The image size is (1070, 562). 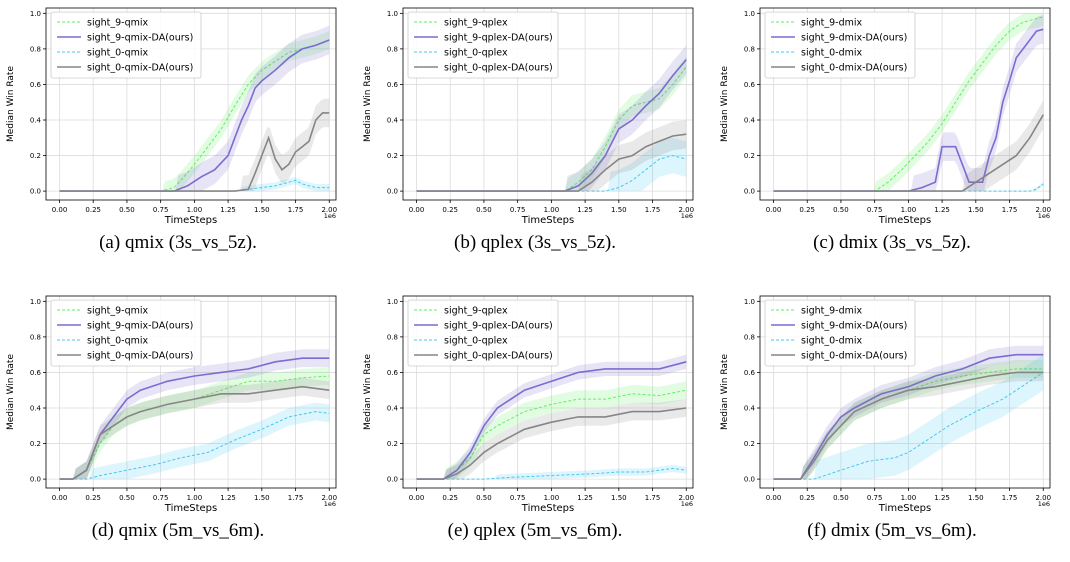 What do you see at coordinates (535, 242) in the screenshot?
I see `figure-caption: (b) qplex (3s_vs_5z).` at bounding box center [535, 242].